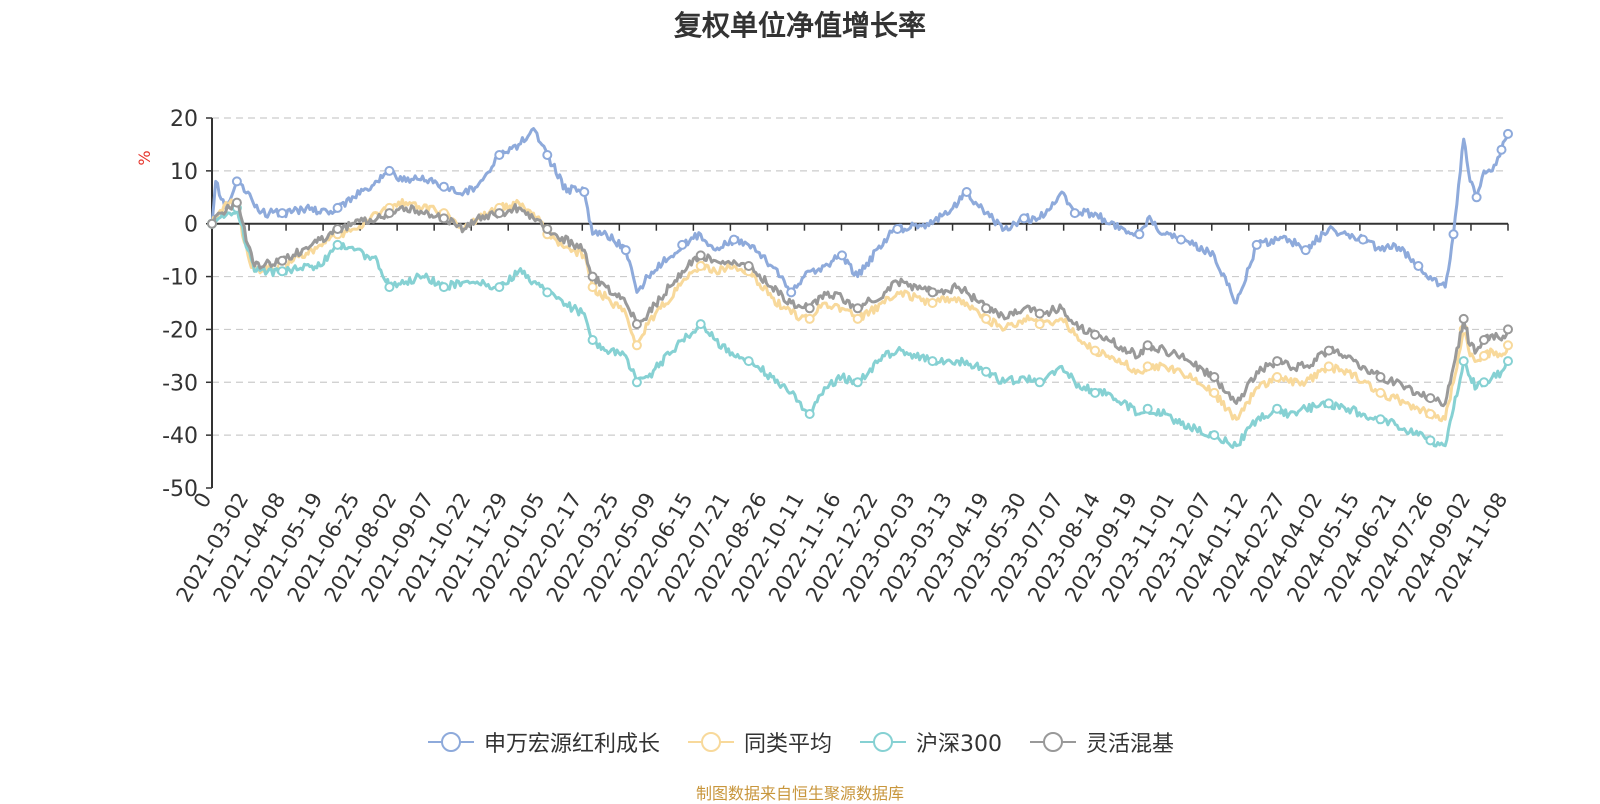  I want to click on y-tick-label: 20, so click(184, 119).